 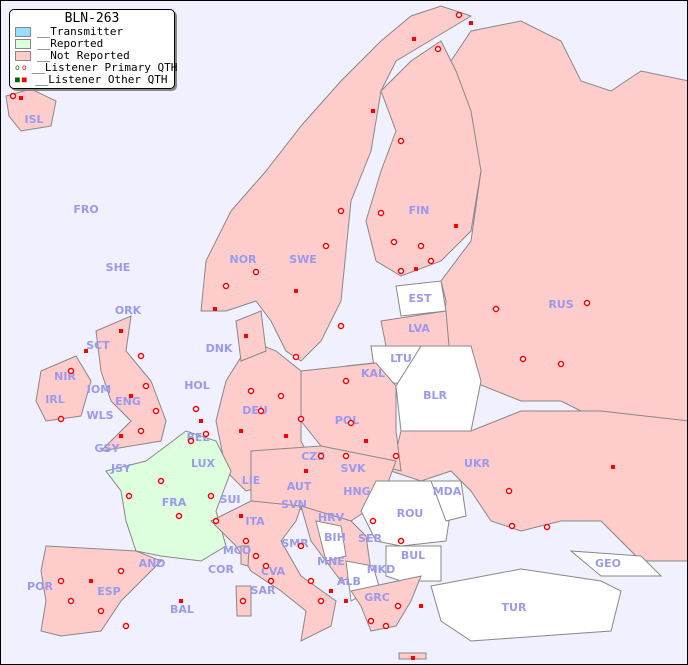 I want to click on country-label-lva: LVA, so click(x=419, y=328).